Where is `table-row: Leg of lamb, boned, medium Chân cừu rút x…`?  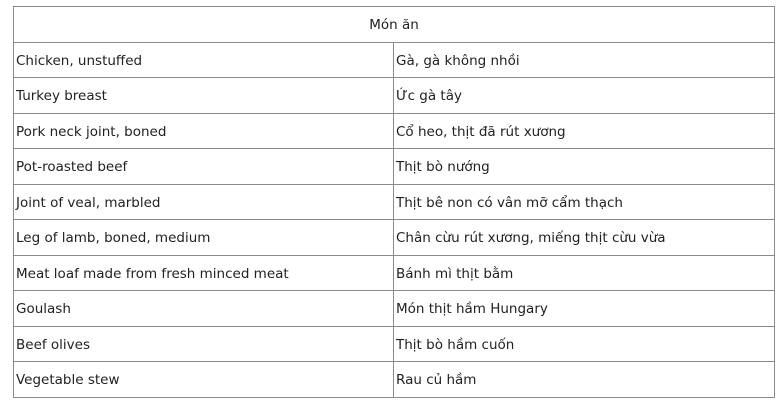 table-row: Leg of lamb, boned, medium Chân cừu rút x… is located at coordinates (394, 237).